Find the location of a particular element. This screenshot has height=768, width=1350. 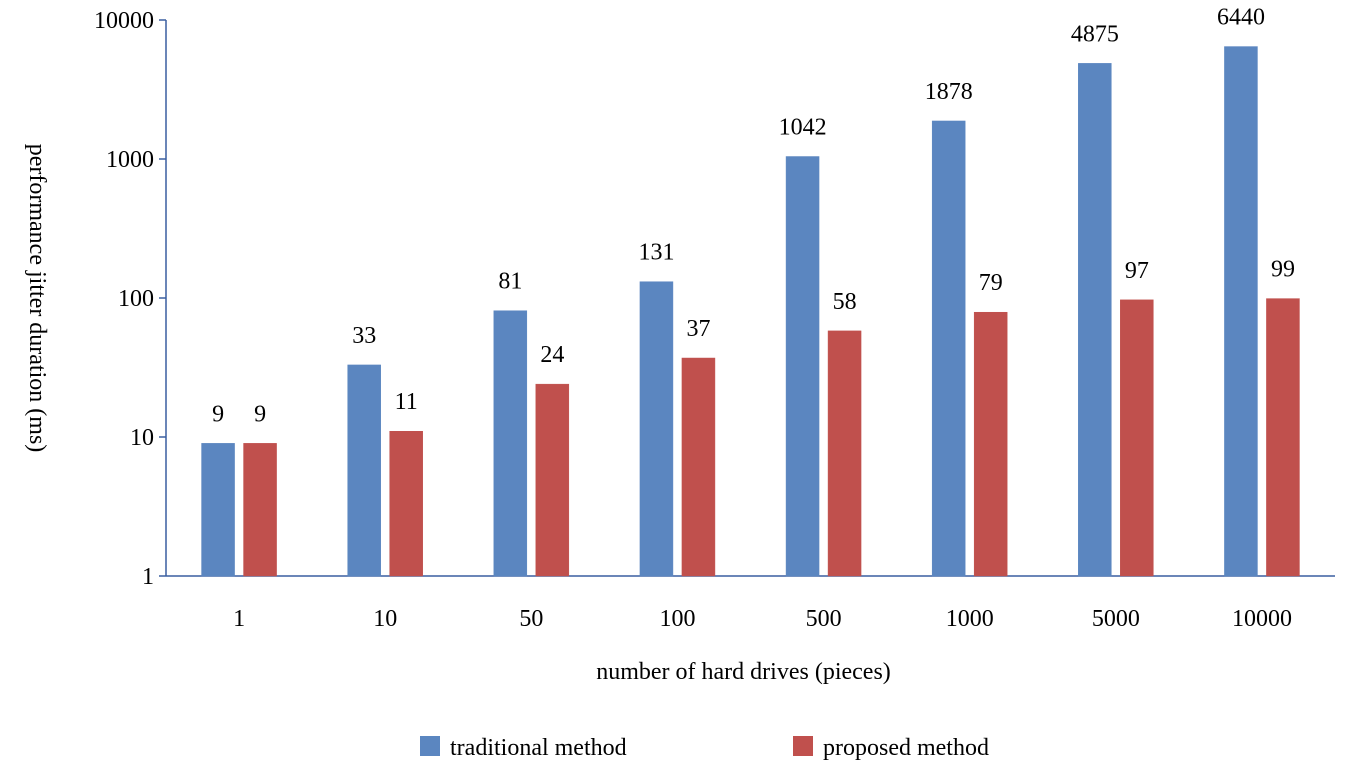

y-axis-title: performance jitter duration (ms) is located at coordinates (37, 298).